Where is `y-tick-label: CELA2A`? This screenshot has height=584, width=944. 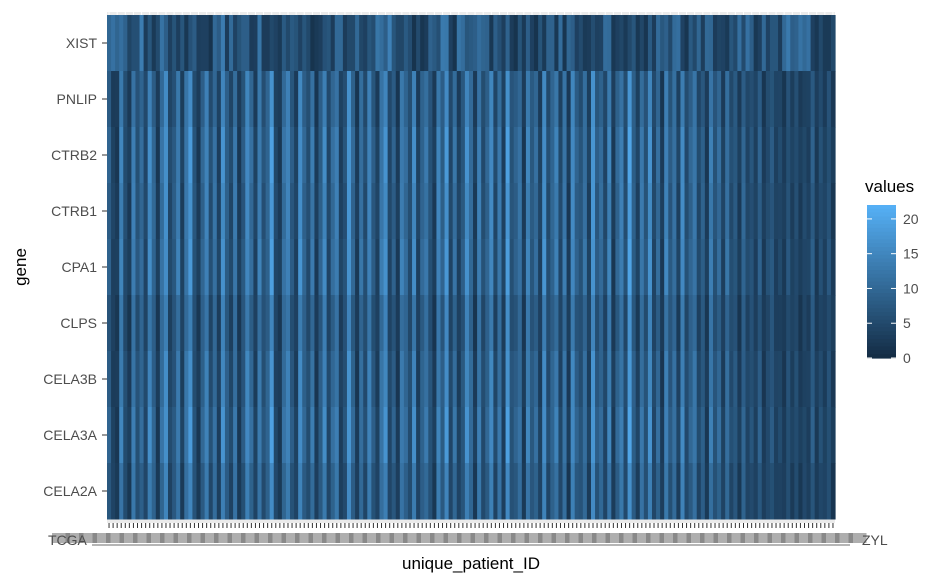
y-tick-label: CELA2A is located at coordinates (70, 491).